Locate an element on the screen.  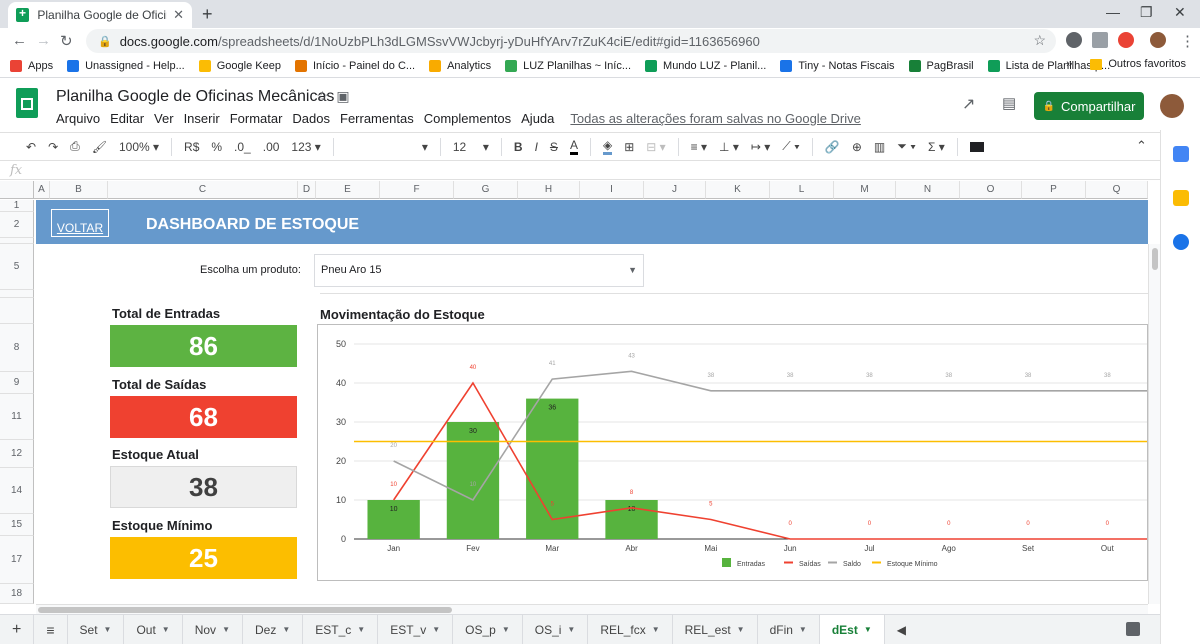
input-tools-icon is located at coordinates (976, 146).